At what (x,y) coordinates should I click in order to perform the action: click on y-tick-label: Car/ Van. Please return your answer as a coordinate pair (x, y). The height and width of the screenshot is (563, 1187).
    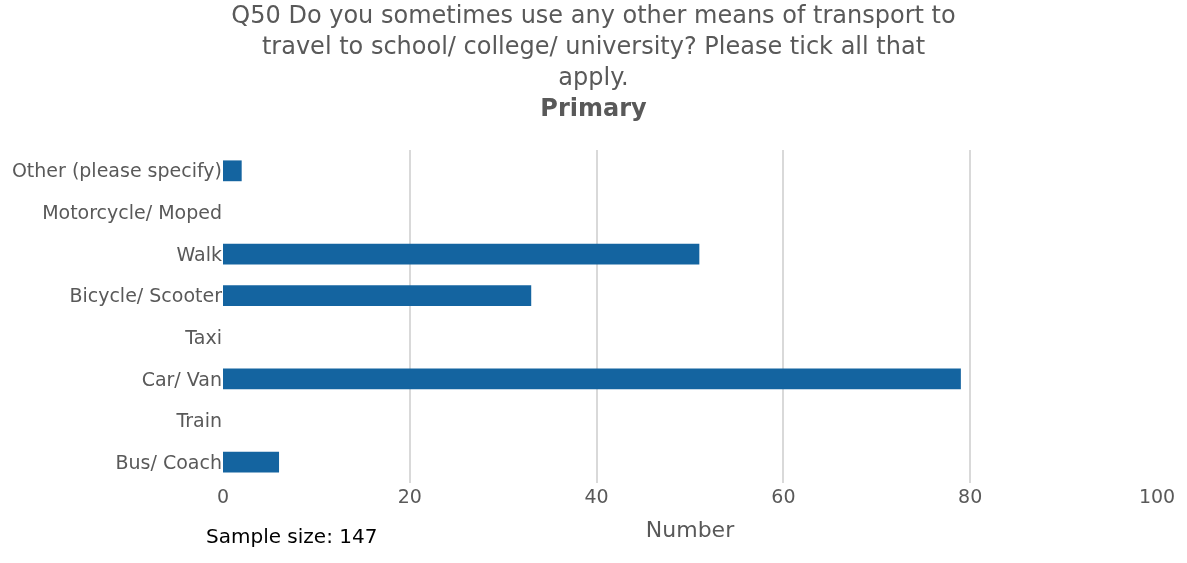
    Looking at the image, I should click on (181, 378).